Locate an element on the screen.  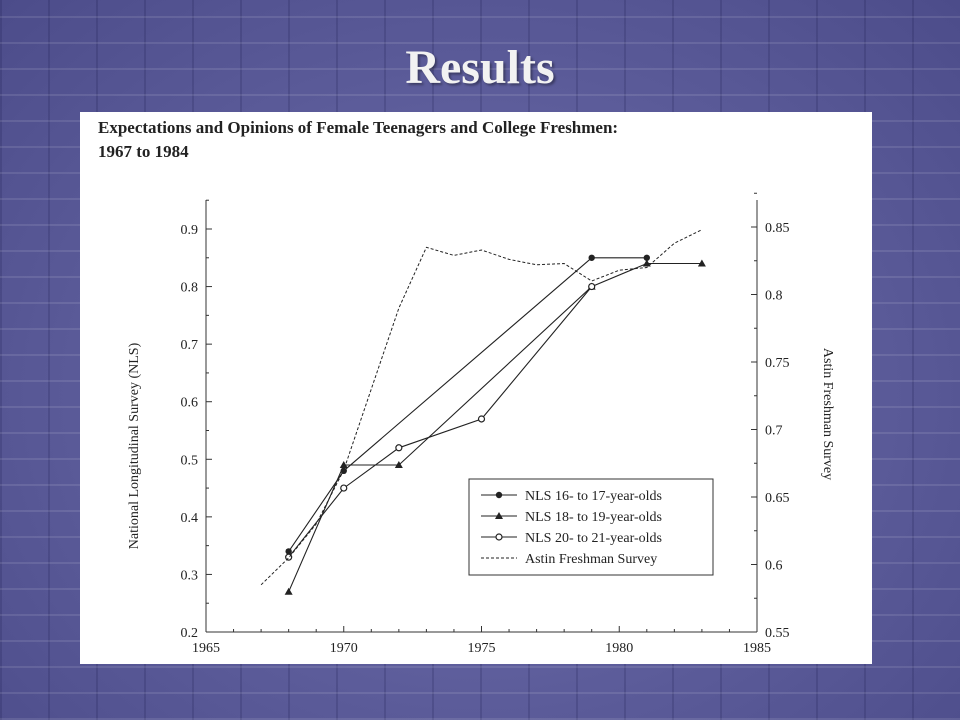
y-right-tick-label: 0.85 is located at coordinates (777, 228).